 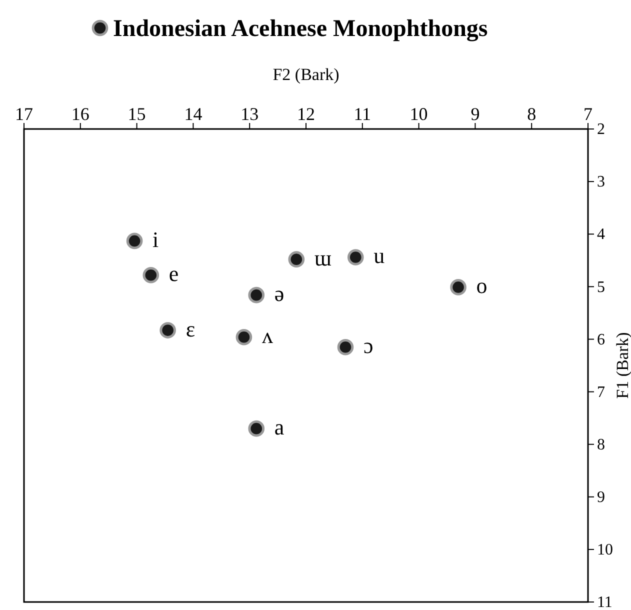 I want to click on x-axis-title: F2 (Bark), so click(x=306, y=74).